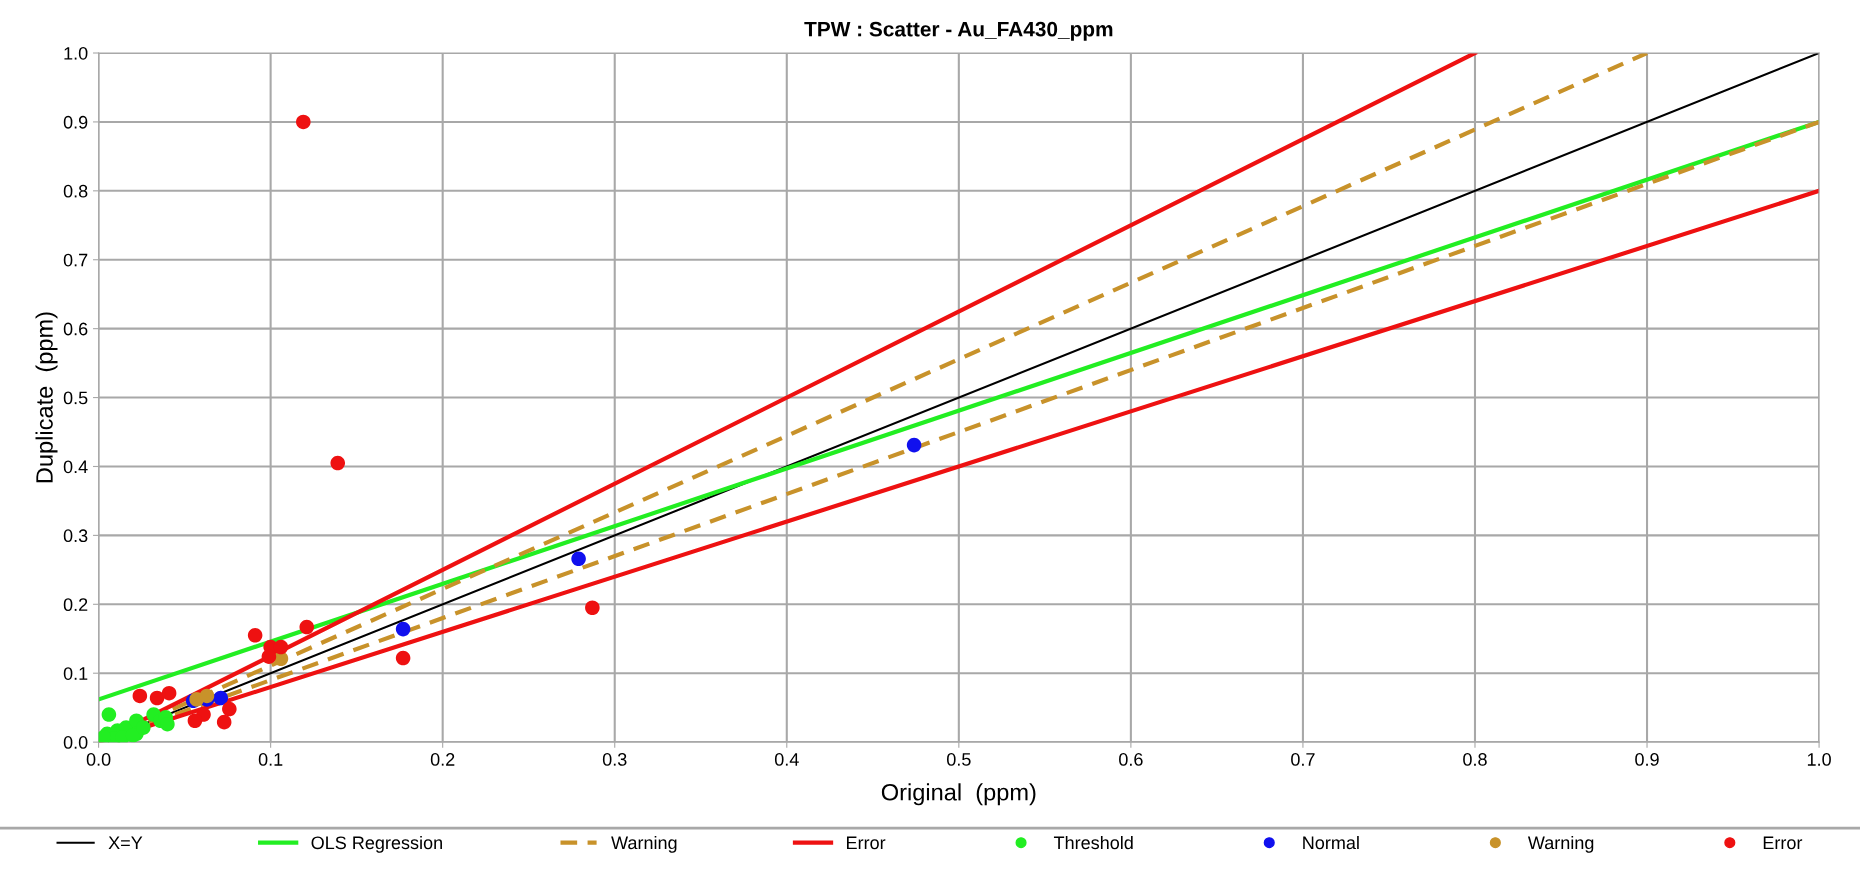 This screenshot has height=869, width=1860. Describe the element at coordinates (1475, 759) in the screenshot. I see `x-tick-label: 0.8` at that location.